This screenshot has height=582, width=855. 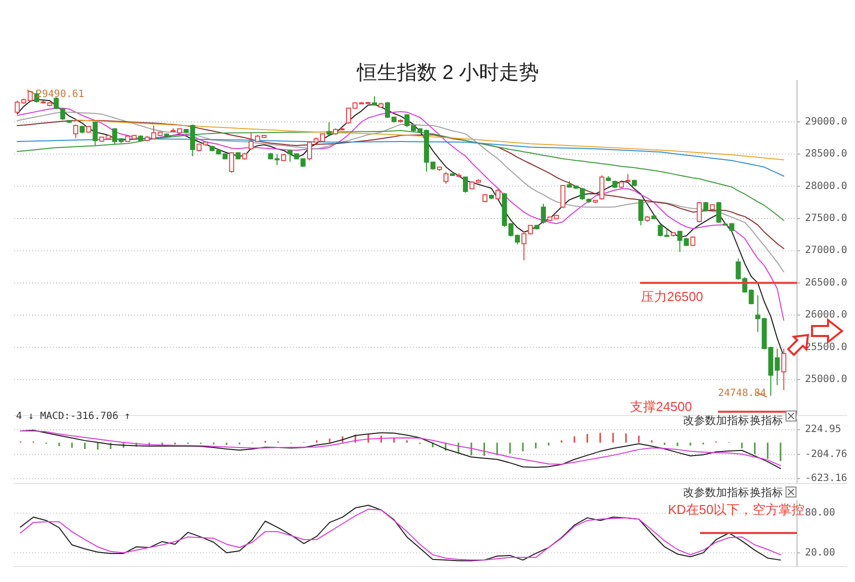 I want to click on chart-title: 恒生指数 2 小时走势, so click(x=448, y=73).